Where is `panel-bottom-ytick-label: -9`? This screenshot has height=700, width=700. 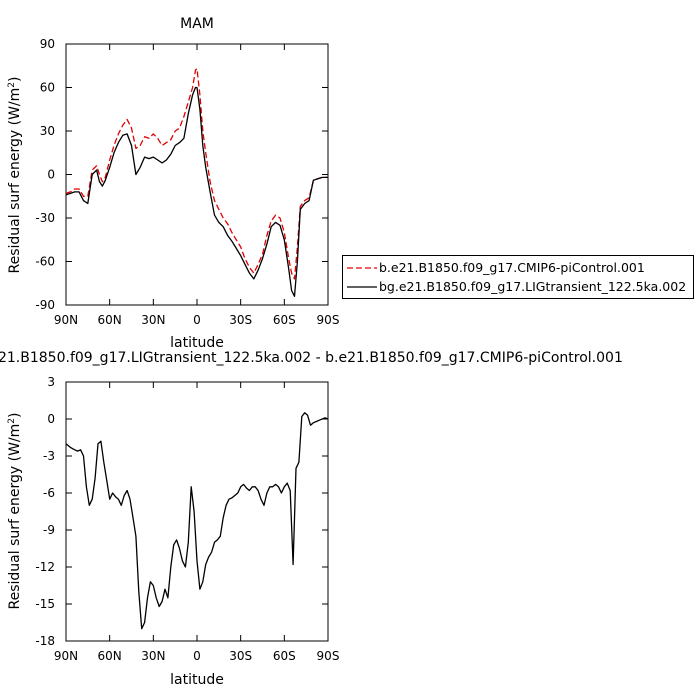 panel-bottom-ytick-label: -9 is located at coordinates (49, 530).